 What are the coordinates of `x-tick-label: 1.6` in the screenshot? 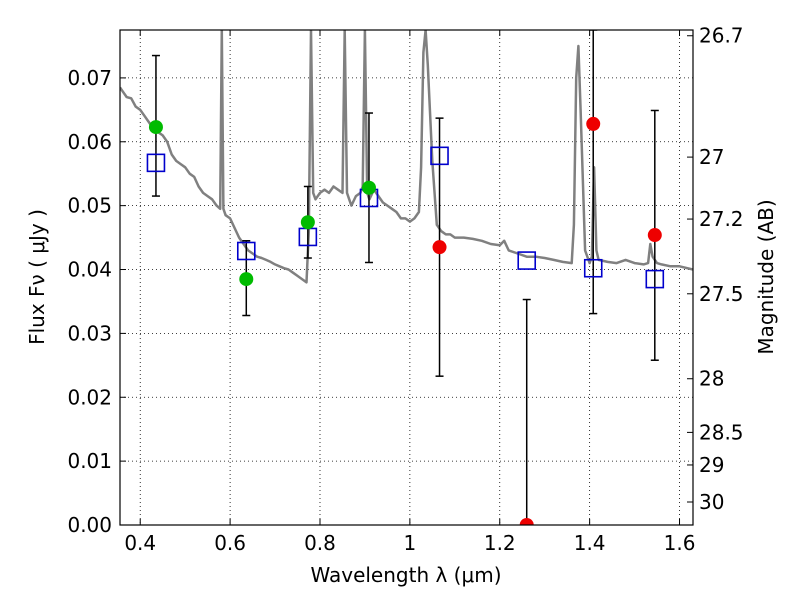 It's located at (680, 543).